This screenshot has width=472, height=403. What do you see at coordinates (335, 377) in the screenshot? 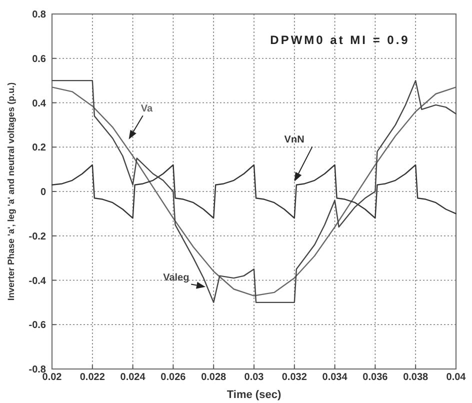
I see `x-tick-label: 0.034` at bounding box center [335, 377].